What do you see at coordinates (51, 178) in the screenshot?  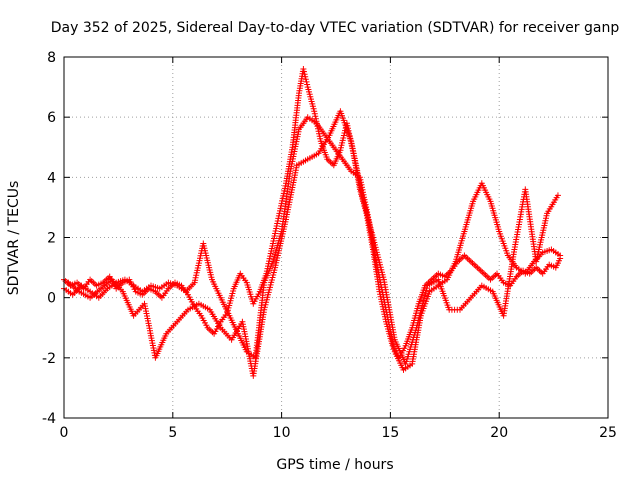 I see `y-tick-label: 4` at bounding box center [51, 178].